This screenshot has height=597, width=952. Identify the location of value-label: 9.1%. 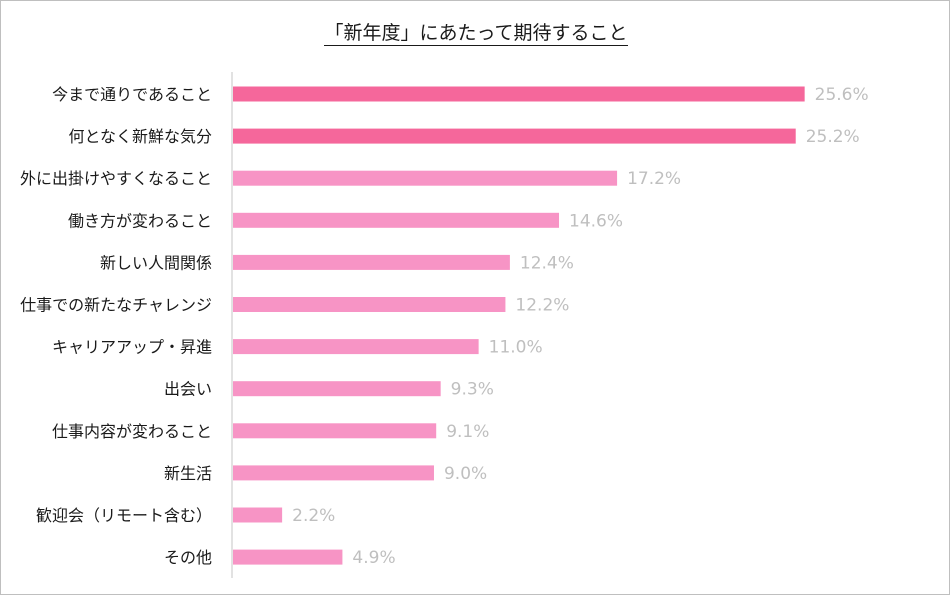
(467, 432).